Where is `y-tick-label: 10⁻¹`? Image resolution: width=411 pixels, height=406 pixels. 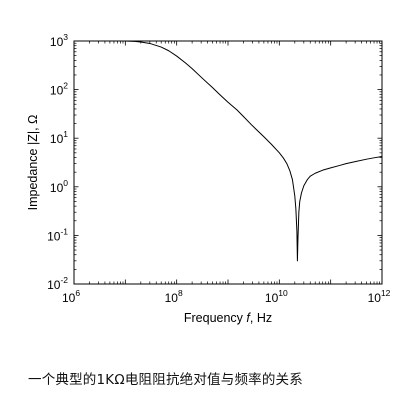 y-tick-label: 10⁻¹ is located at coordinates (57, 234).